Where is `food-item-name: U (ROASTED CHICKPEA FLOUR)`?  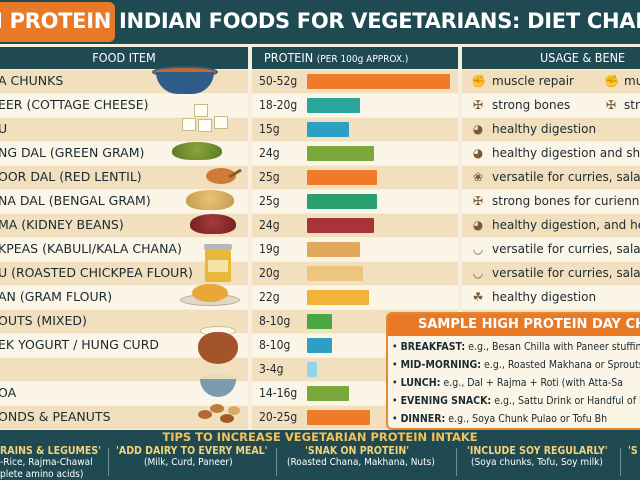 food-item-name: U (ROASTED CHICKPEA FLOUR) is located at coordinates (96, 272).